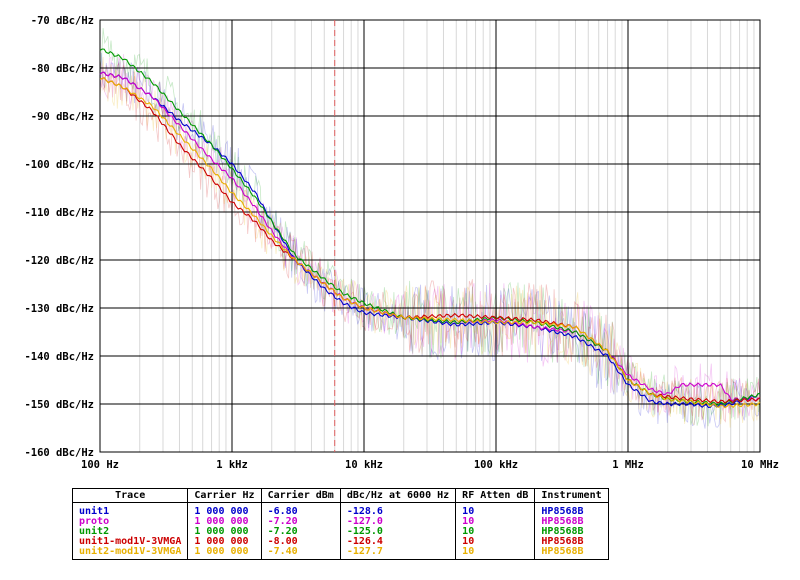 Image resolution: width=800 pixels, height=580 pixels. I want to click on y-tick-label: -160 dBc/Hz, so click(59, 453).